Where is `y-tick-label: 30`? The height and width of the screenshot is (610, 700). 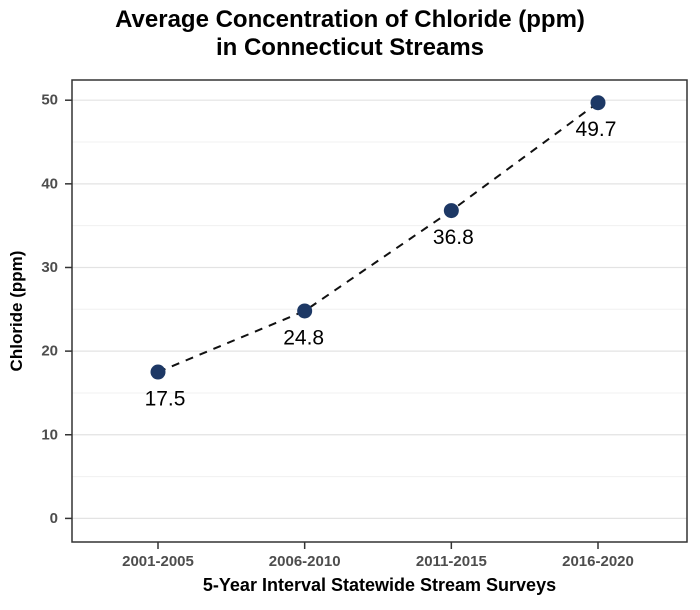 y-tick-label: 30 is located at coordinates (49, 267).